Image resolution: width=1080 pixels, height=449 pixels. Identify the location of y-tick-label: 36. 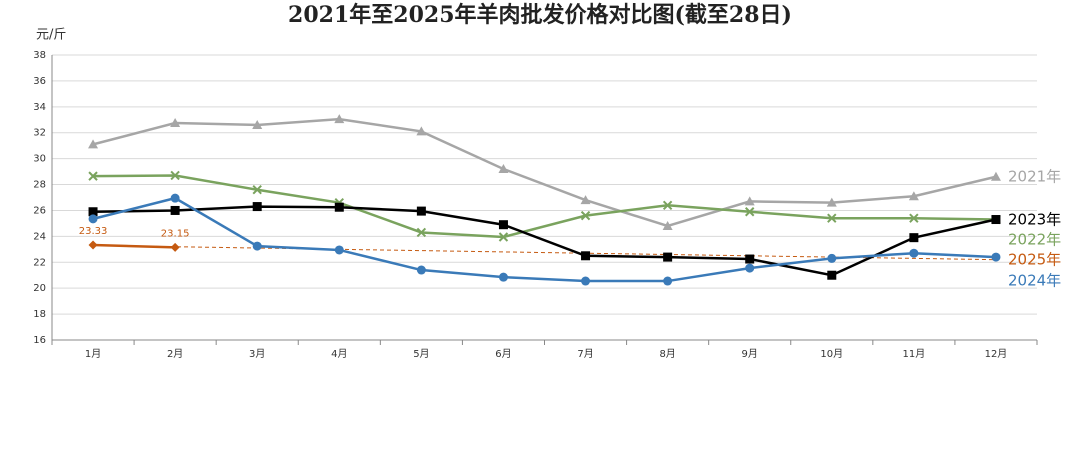
(39, 81).